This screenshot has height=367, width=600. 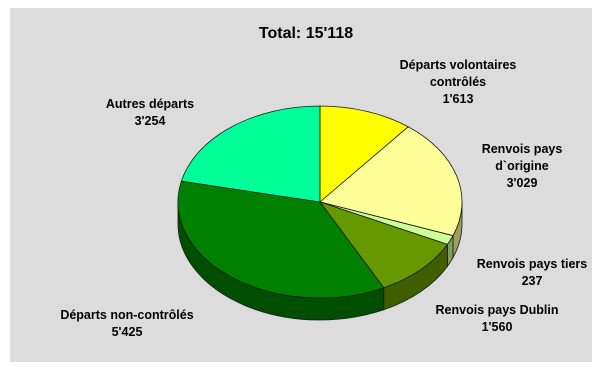 What do you see at coordinates (522, 149) in the screenshot?
I see `slice-label-line: Renvois pays` at bounding box center [522, 149].